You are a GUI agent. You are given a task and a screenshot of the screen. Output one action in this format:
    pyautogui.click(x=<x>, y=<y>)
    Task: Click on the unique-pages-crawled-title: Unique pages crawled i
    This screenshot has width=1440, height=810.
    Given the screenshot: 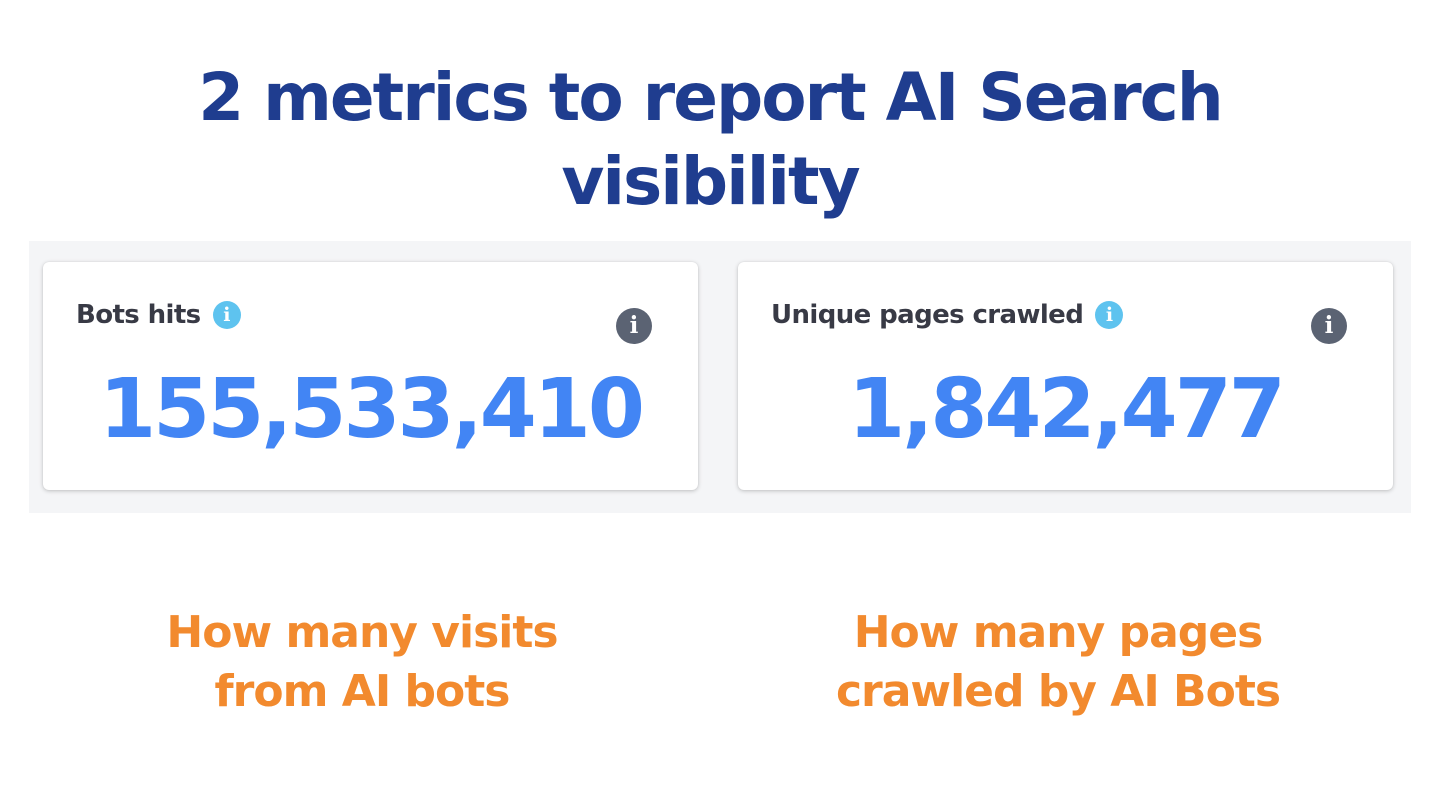 What is the action you would take?
    pyautogui.click(x=947, y=315)
    